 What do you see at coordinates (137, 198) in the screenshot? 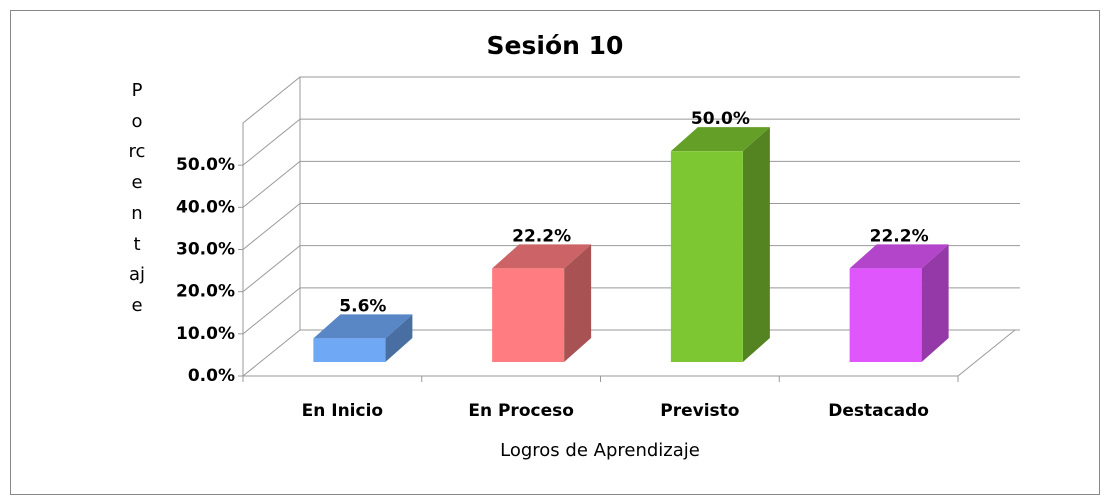
I see `y-axis-title: Porcentaje` at bounding box center [137, 198].